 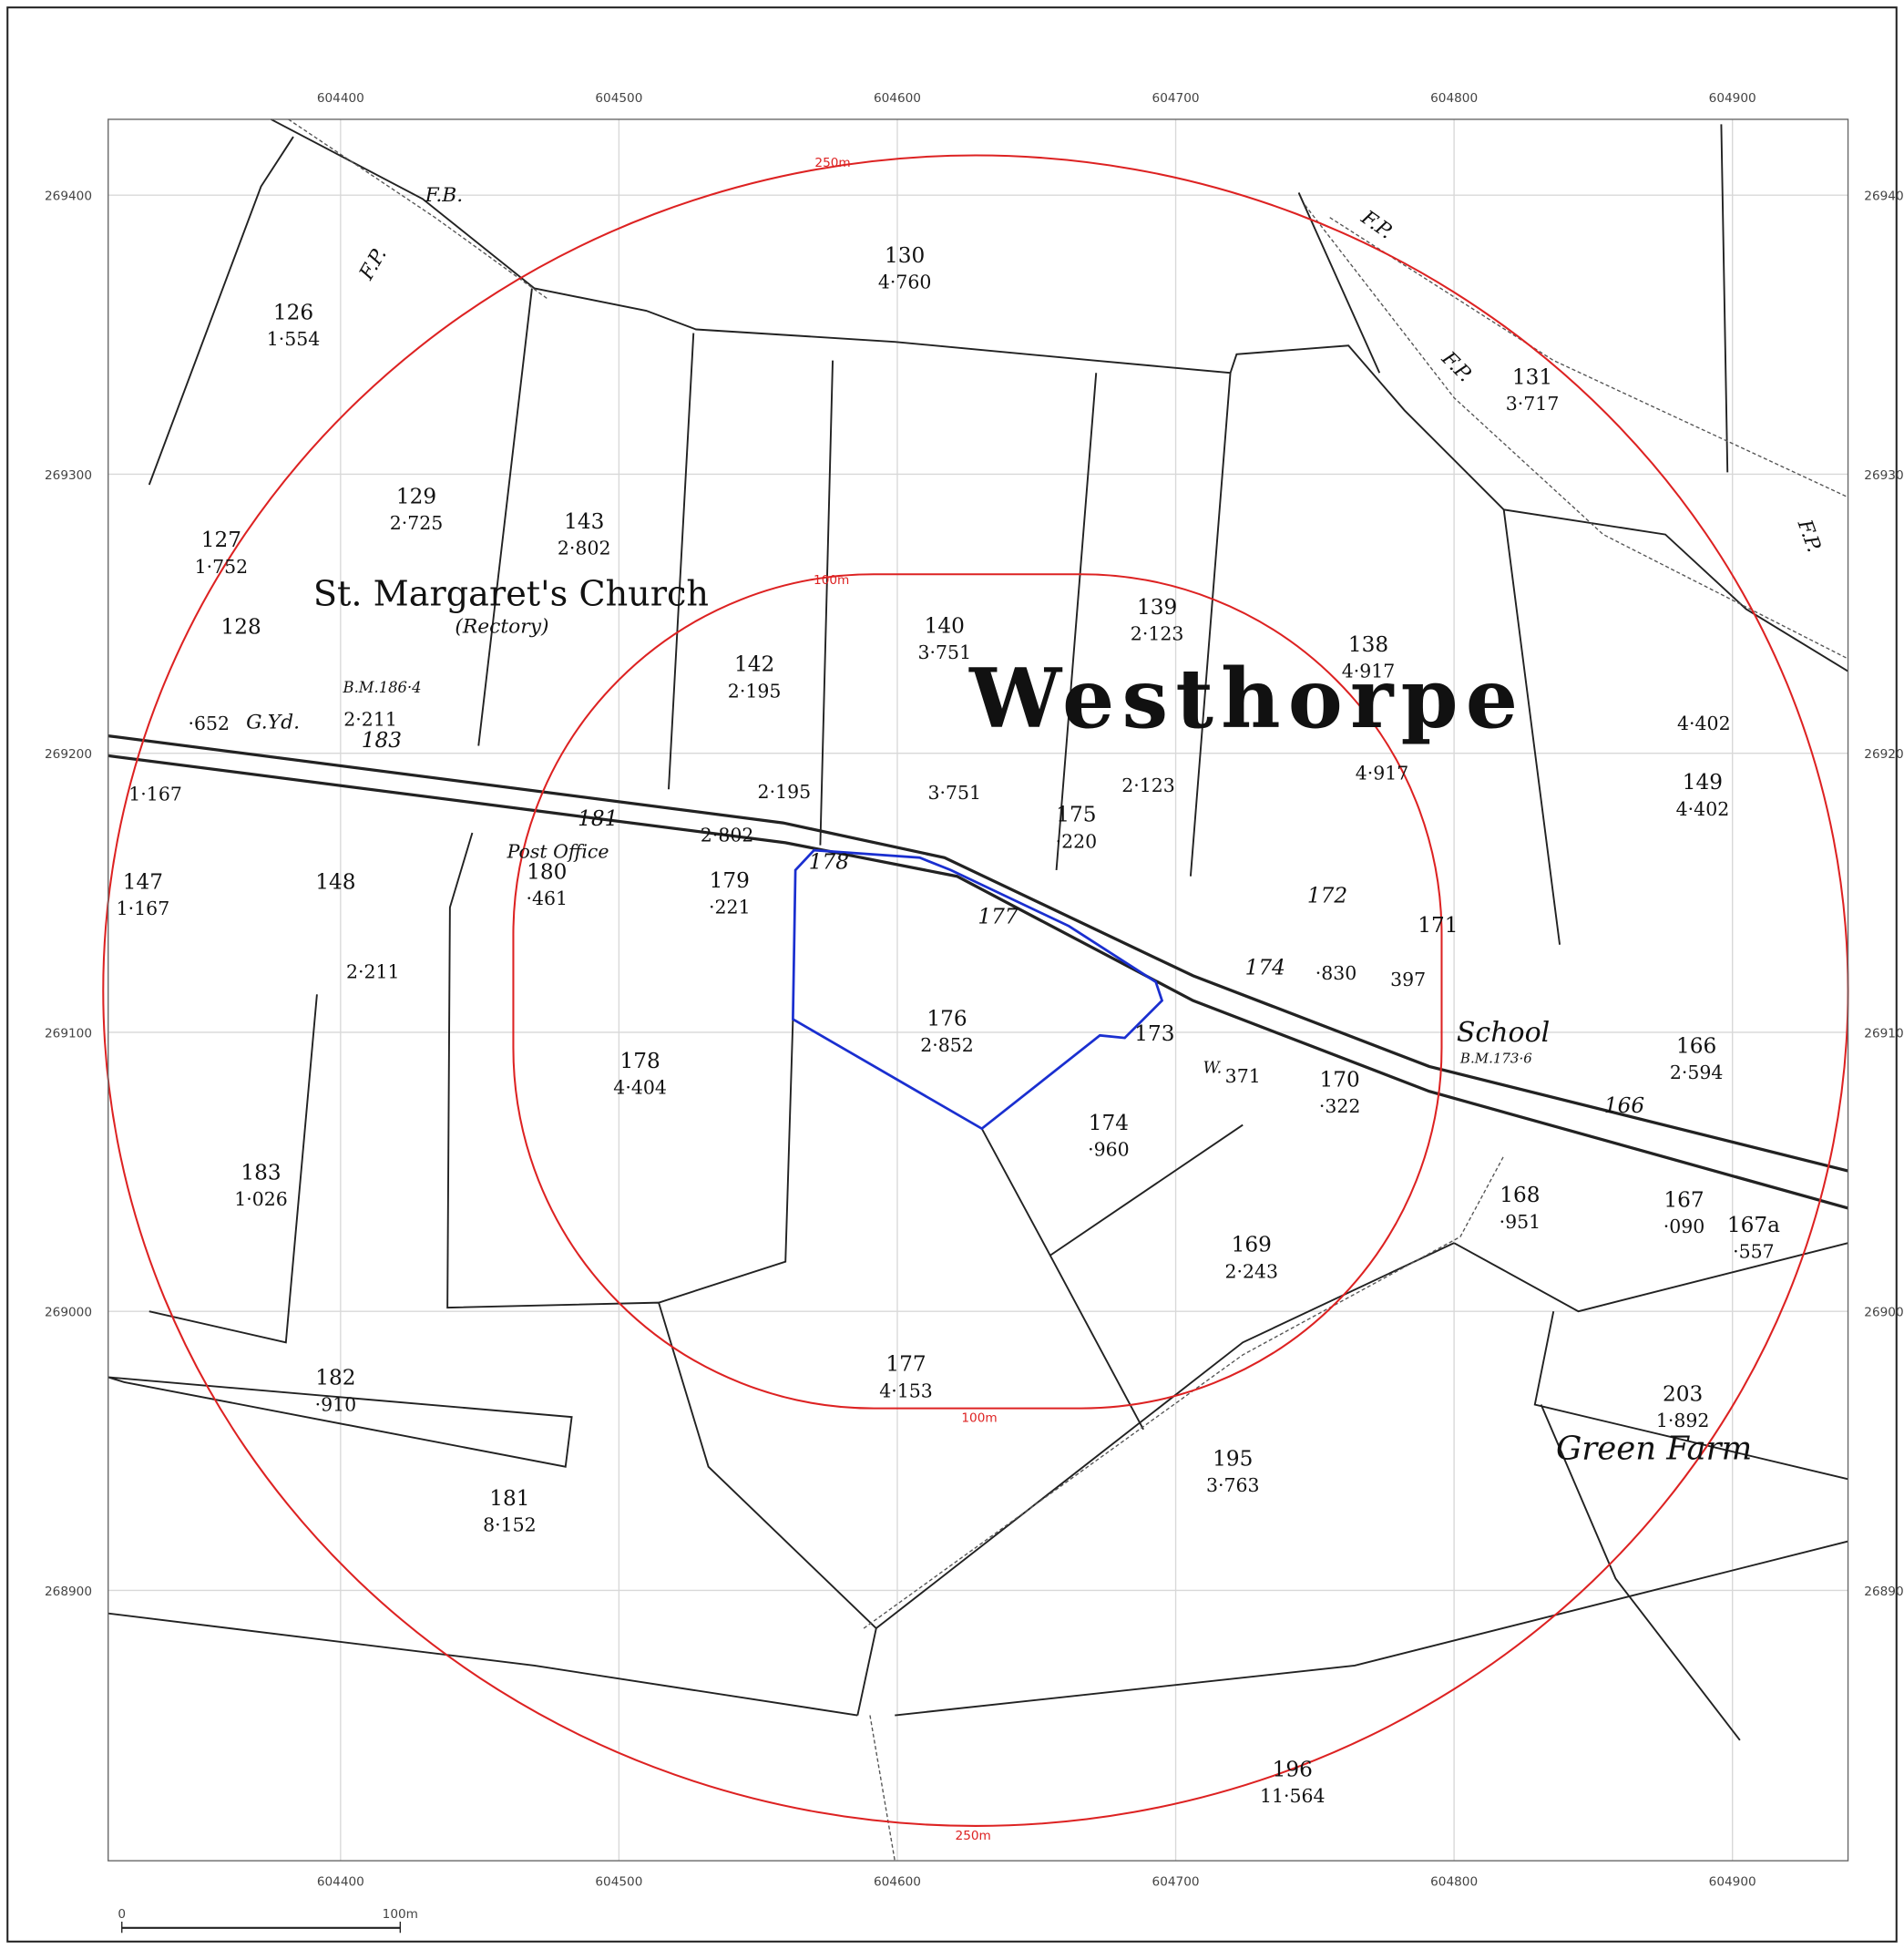 I want to click on place-label: F.B., so click(x=445, y=195).